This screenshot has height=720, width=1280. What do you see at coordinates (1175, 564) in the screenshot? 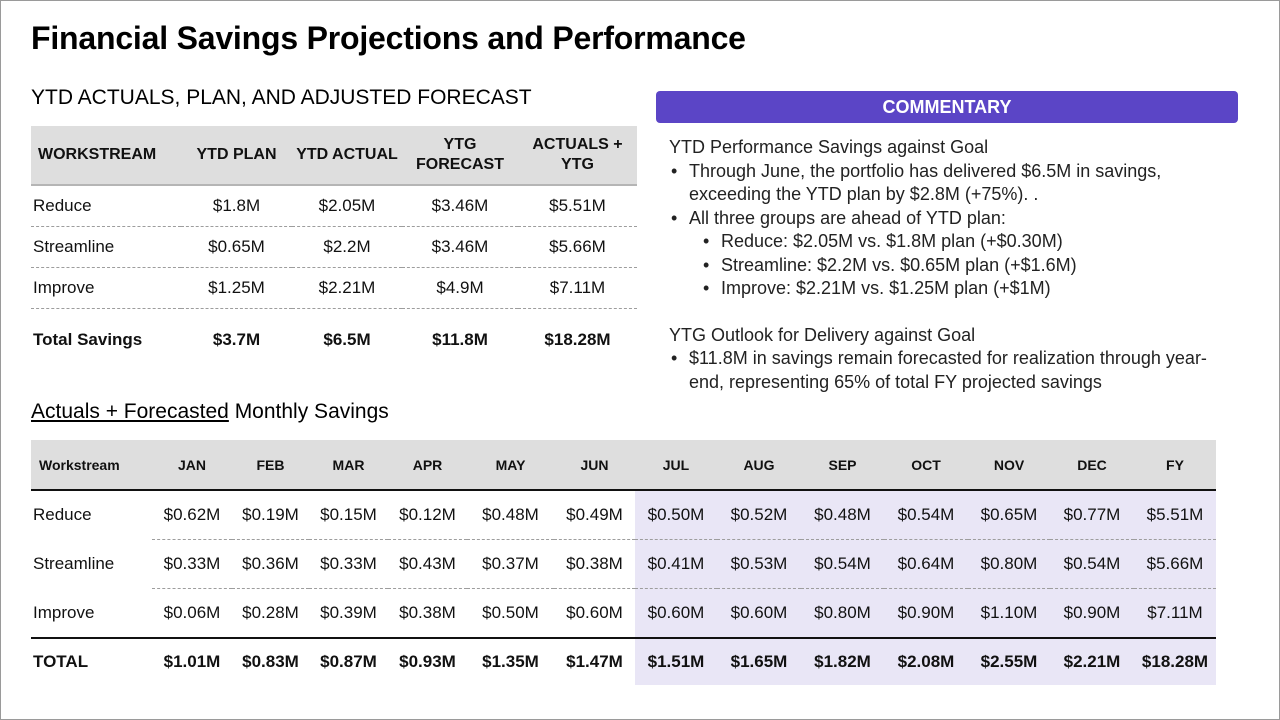
I see `forecast-cell: $5.66M` at bounding box center [1175, 564].